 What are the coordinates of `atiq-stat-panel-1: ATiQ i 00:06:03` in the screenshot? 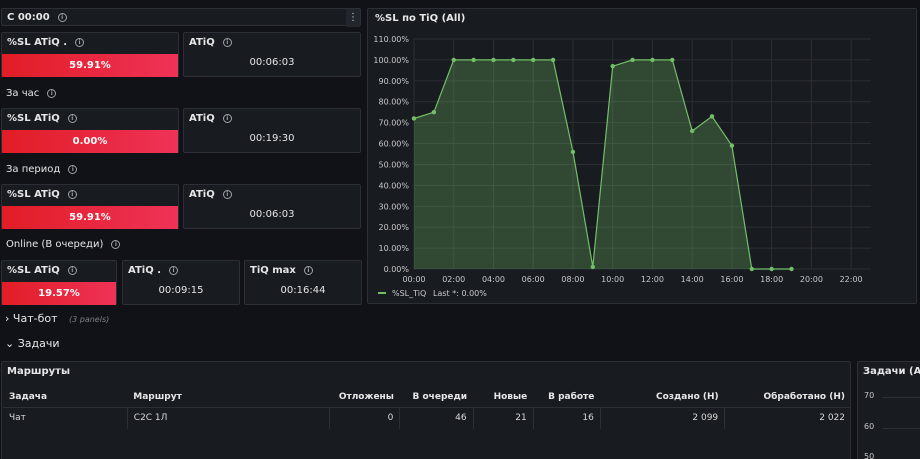 It's located at (272, 54).